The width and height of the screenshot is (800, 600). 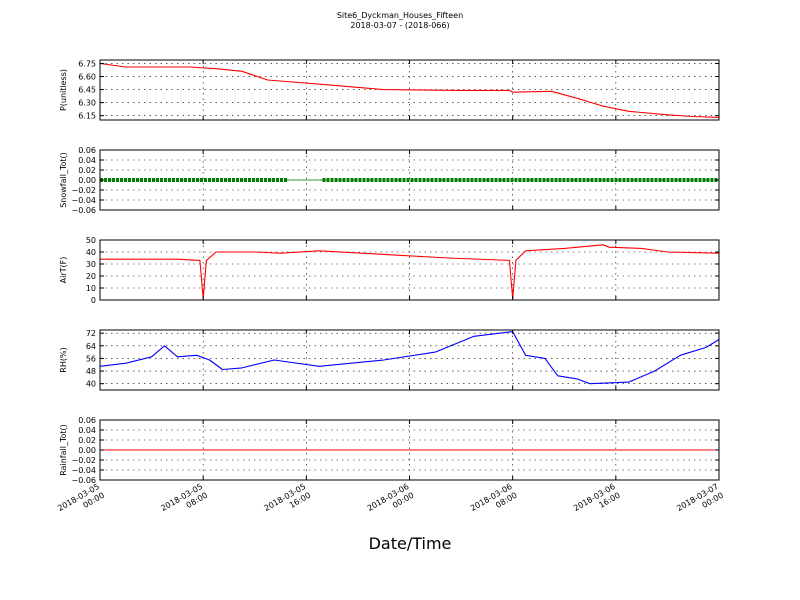 I want to click on panel-1-ytick-label-0: −0.06, so click(x=83, y=210).